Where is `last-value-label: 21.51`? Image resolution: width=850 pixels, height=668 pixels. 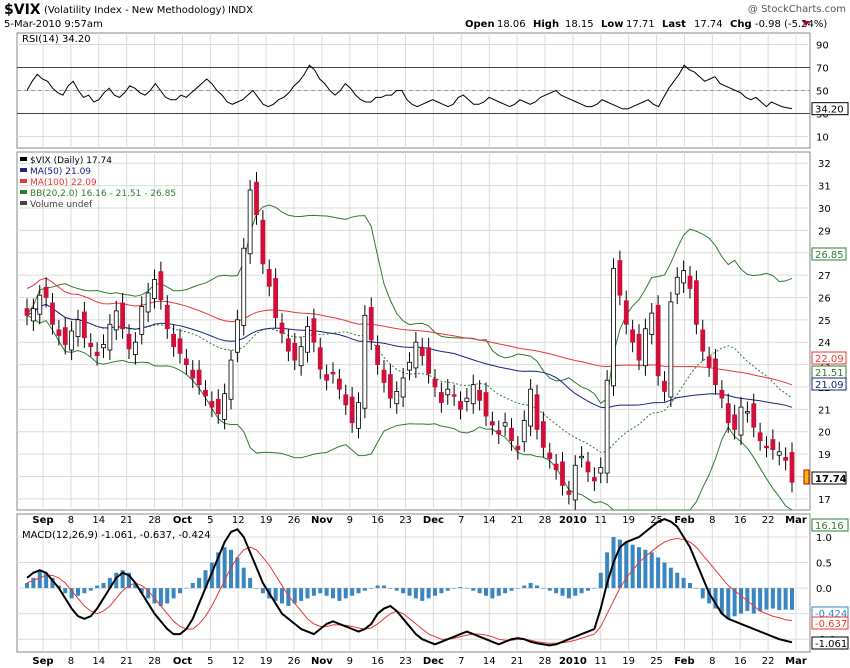
last-value-label: 21.51 is located at coordinates (829, 373).